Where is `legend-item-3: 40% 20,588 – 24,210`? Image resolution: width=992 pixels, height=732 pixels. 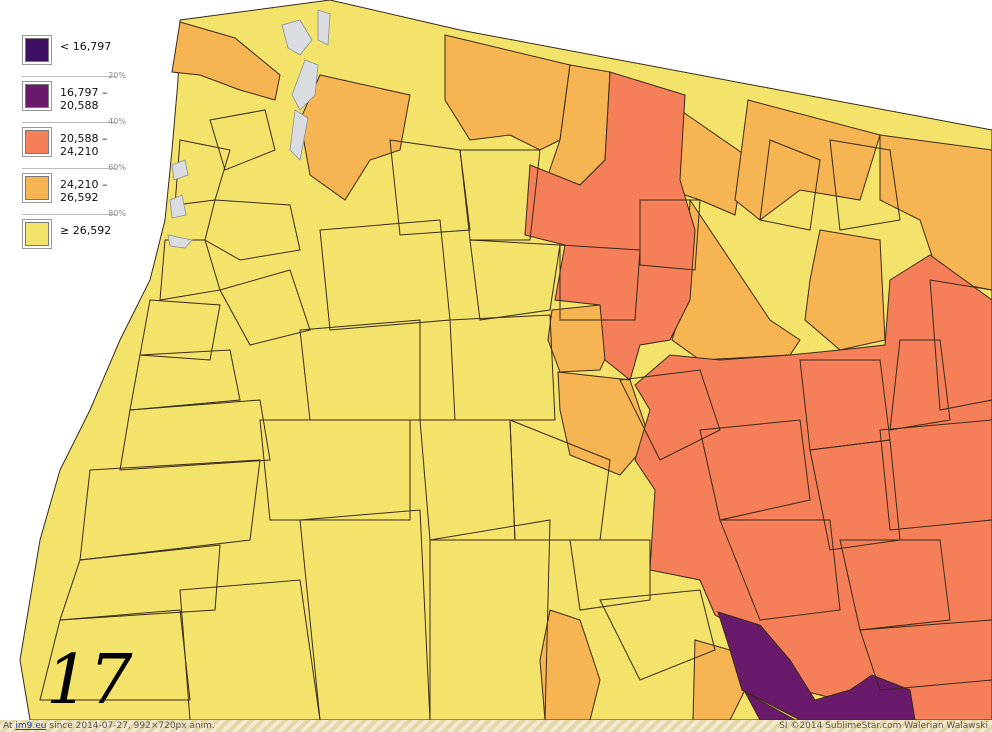
legend-item-3: 40% 20,588 – 24,210 is located at coordinates (78, 145).